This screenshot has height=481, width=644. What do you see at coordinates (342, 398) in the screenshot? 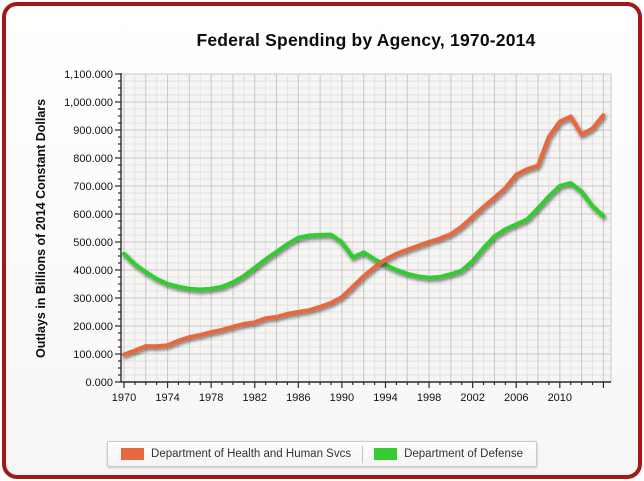
I see `x-tick-label: 1990` at bounding box center [342, 398].